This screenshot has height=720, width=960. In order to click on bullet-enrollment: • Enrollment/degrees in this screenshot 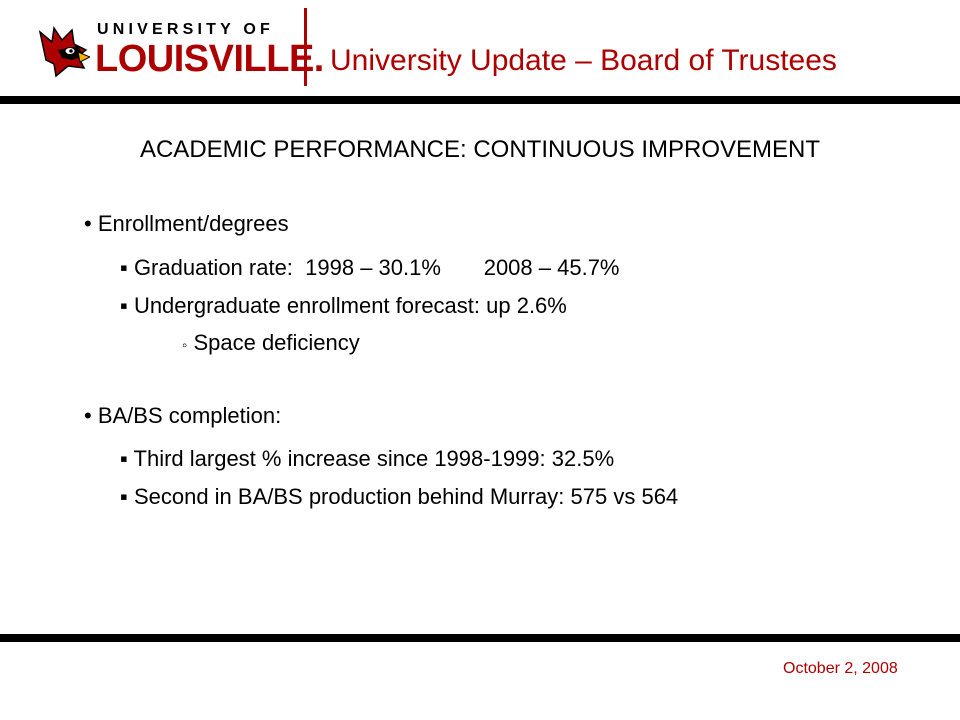, I will do `click(186, 224)`.